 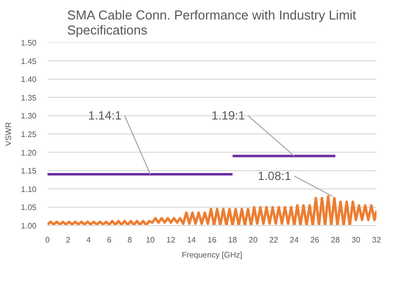 I want to click on x-tick-label: 26, so click(x=315, y=240).